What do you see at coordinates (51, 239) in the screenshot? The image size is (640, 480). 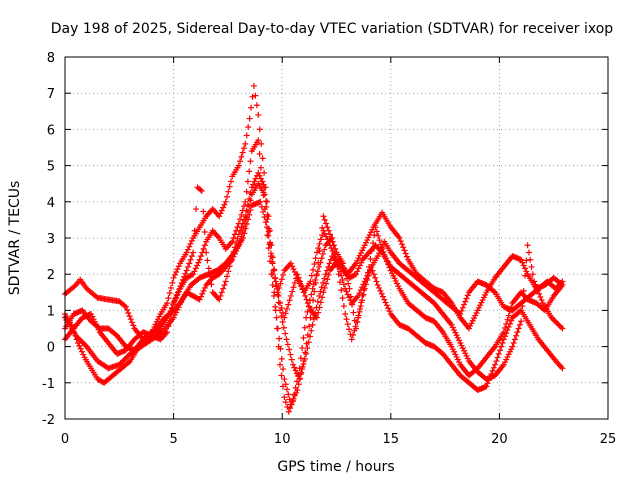 I see `y-tick-label: 3` at bounding box center [51, 239].